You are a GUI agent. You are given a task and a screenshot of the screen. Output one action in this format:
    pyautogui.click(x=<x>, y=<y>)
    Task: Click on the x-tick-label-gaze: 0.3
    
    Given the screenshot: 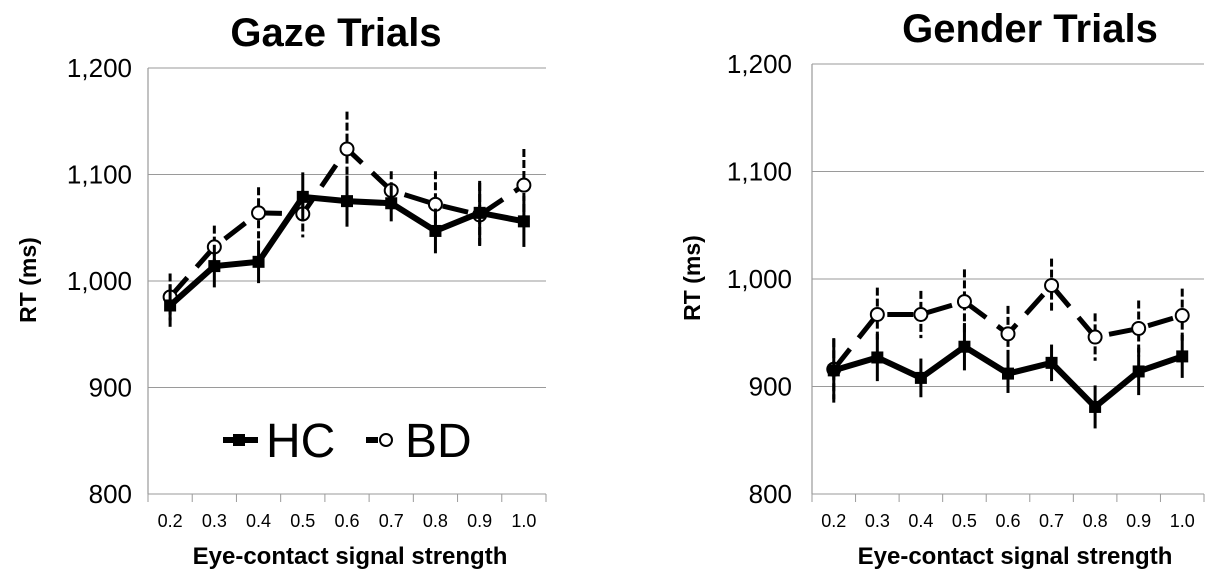 What is the action you would take?
    pyautogui.click(x=214, y=521)
    